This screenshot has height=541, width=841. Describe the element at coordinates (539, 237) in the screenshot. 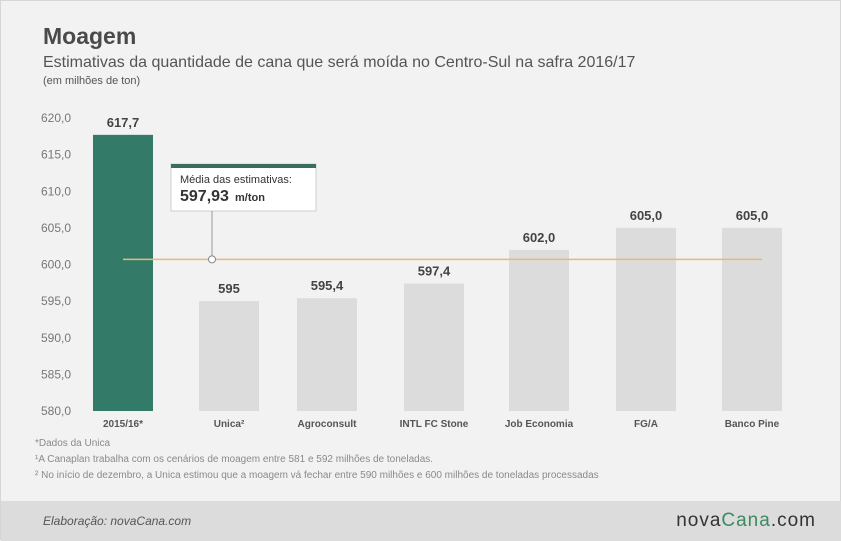

I see `data-label: 602,0` at that location.